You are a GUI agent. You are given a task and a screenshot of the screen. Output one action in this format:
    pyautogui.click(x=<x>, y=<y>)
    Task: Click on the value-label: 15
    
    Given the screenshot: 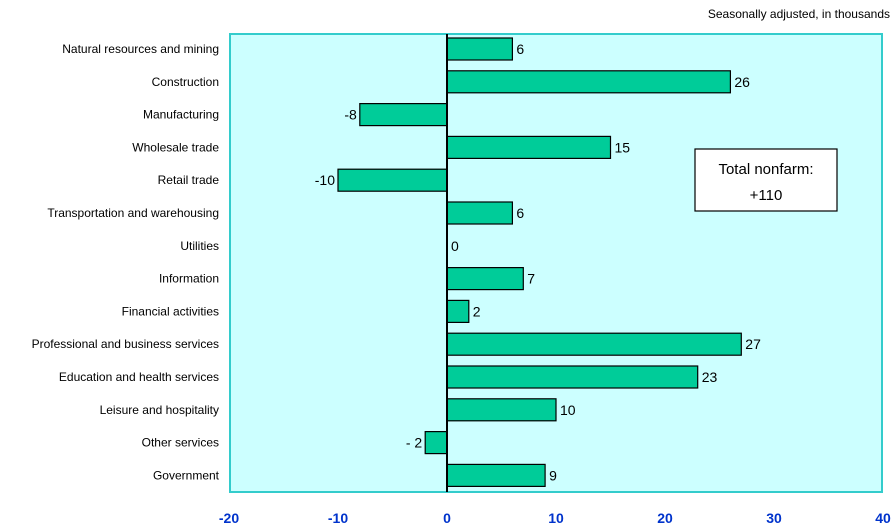 What is the action you would take?
    pyautogui.click(x=623, y=147)
    